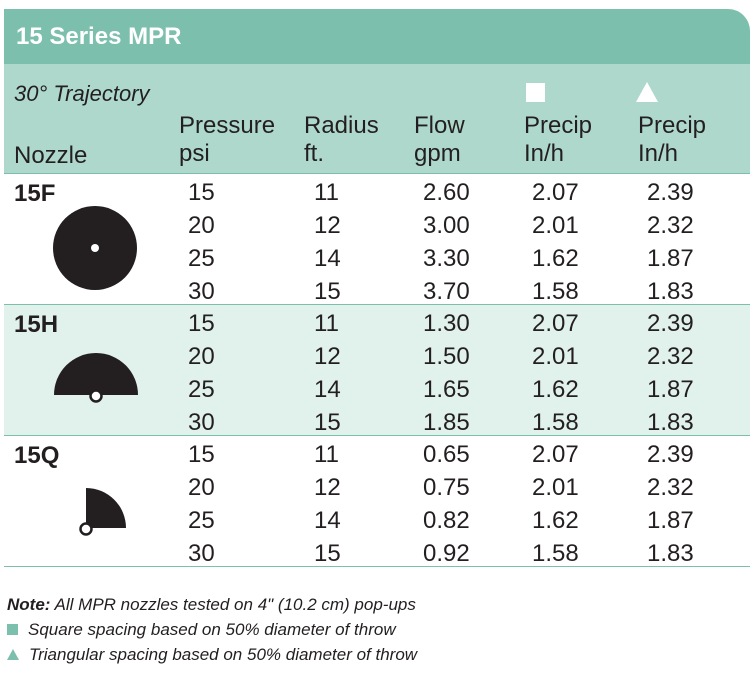 The width and height of the screenshot is (754, 675). Describe the element at coordinates (12, 629) in the screenshot. I see `square-legend-icon` at that location.